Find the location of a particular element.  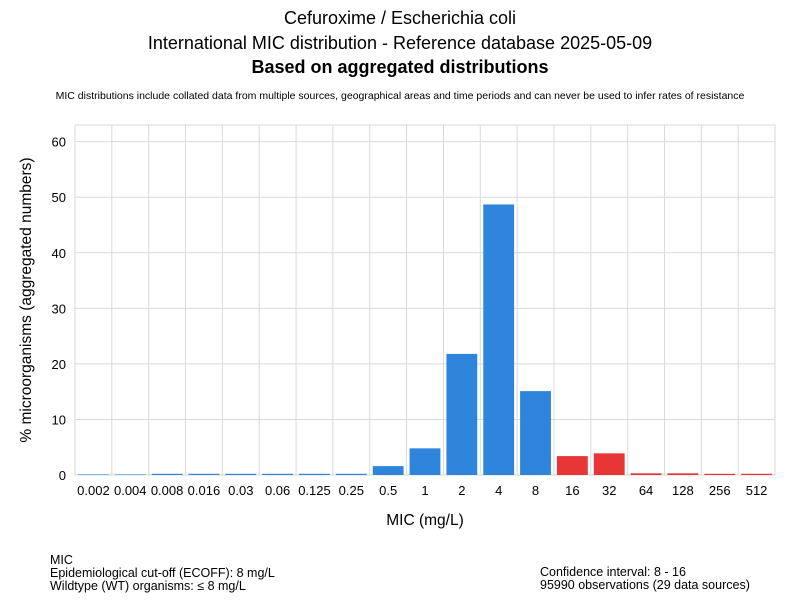

y-tick-label: 10 is located at coordinates (59, 419).